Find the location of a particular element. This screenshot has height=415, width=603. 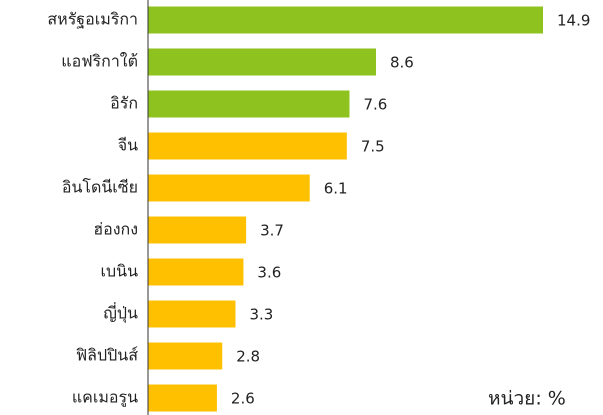

value-label: 3.6 is located at coordinates (269, 273).